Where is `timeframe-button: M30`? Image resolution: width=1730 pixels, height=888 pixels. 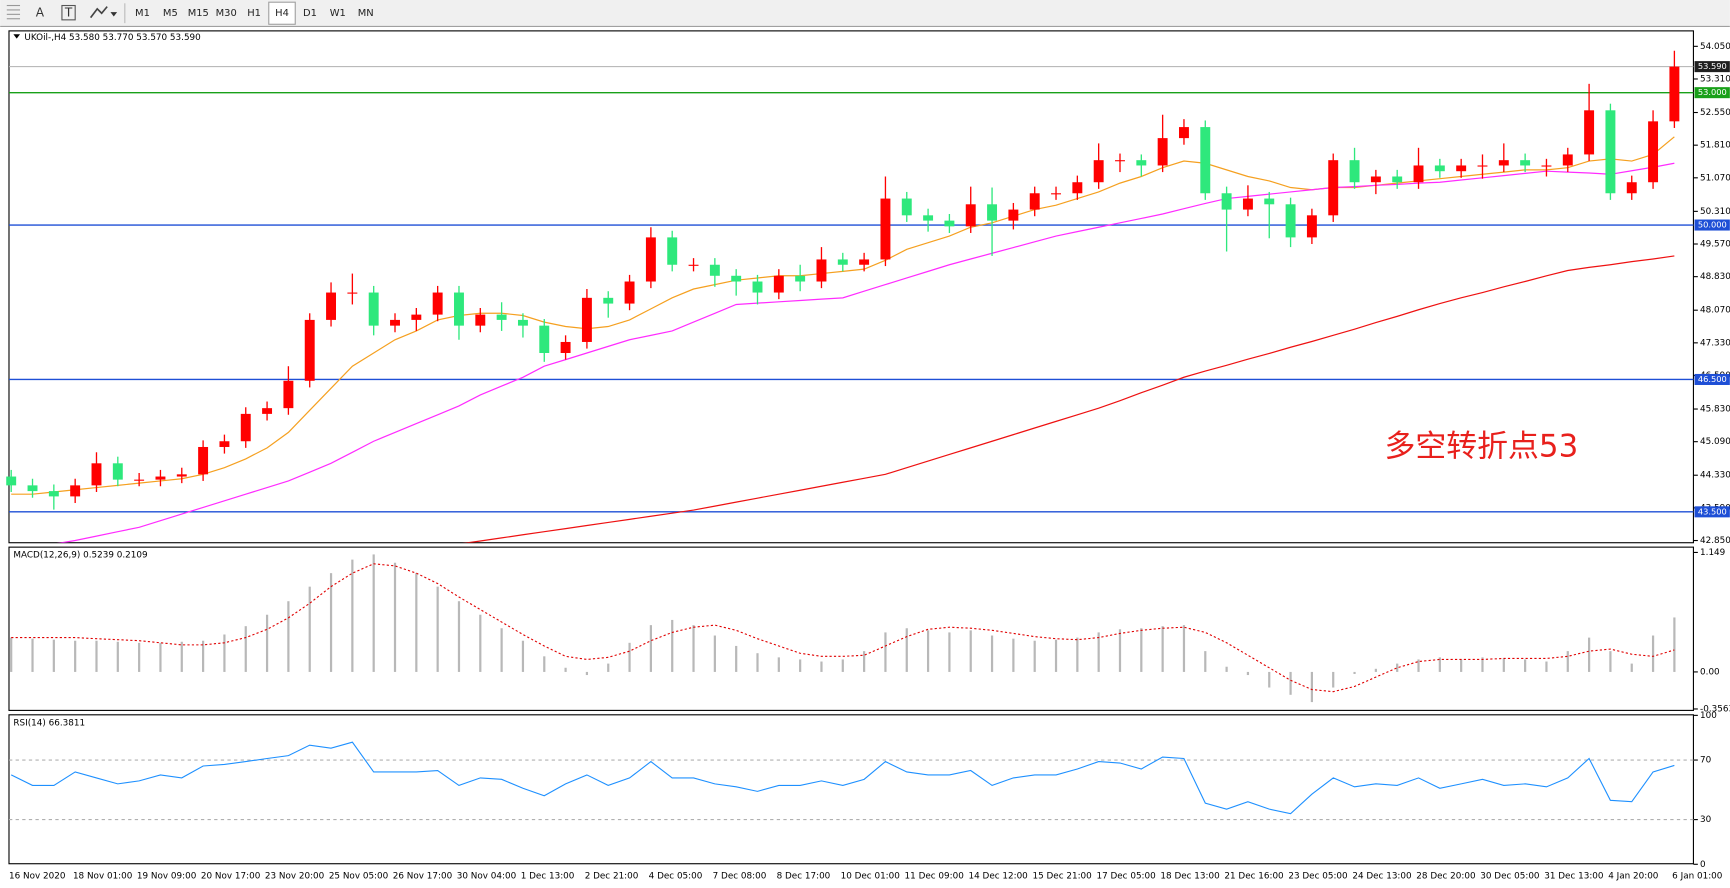 timeframe-button: M30 is located at coordinates (226, 13).